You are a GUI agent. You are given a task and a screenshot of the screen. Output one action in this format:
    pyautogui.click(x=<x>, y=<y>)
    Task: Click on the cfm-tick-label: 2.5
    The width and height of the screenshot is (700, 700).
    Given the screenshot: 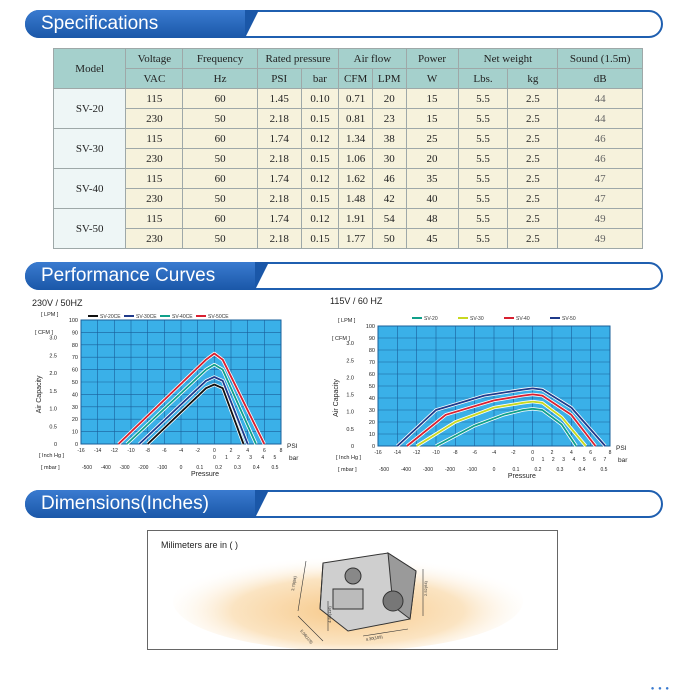 What is the action you would take?
    pyautogui.click(x=350, y=361)
    